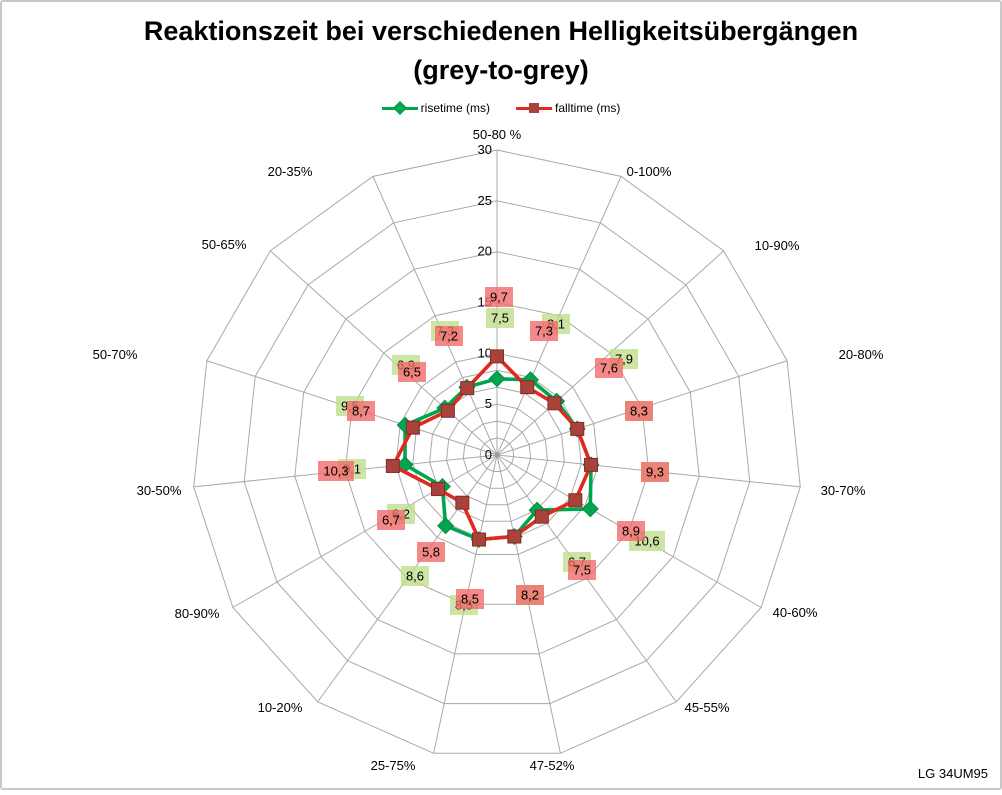  I want to click on category-label-14: 20-35%, so click(290, 171).